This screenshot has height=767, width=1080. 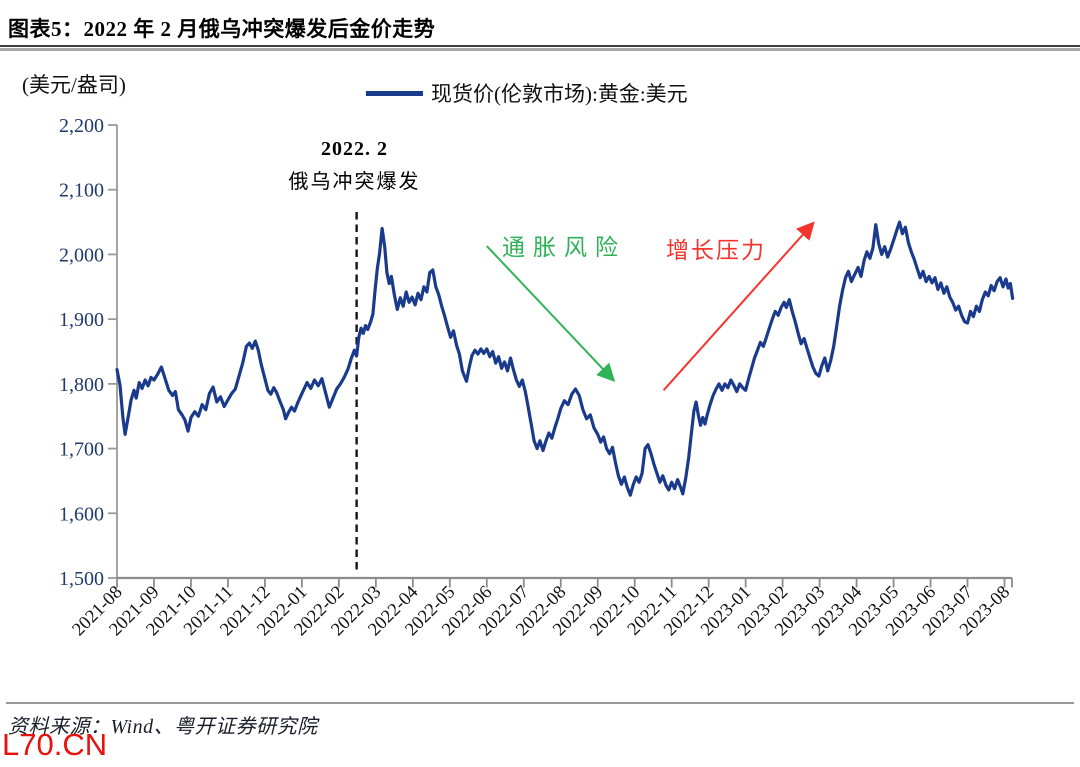 I want to click on y-tick-label: 2,000, so click(x=81, y=255).